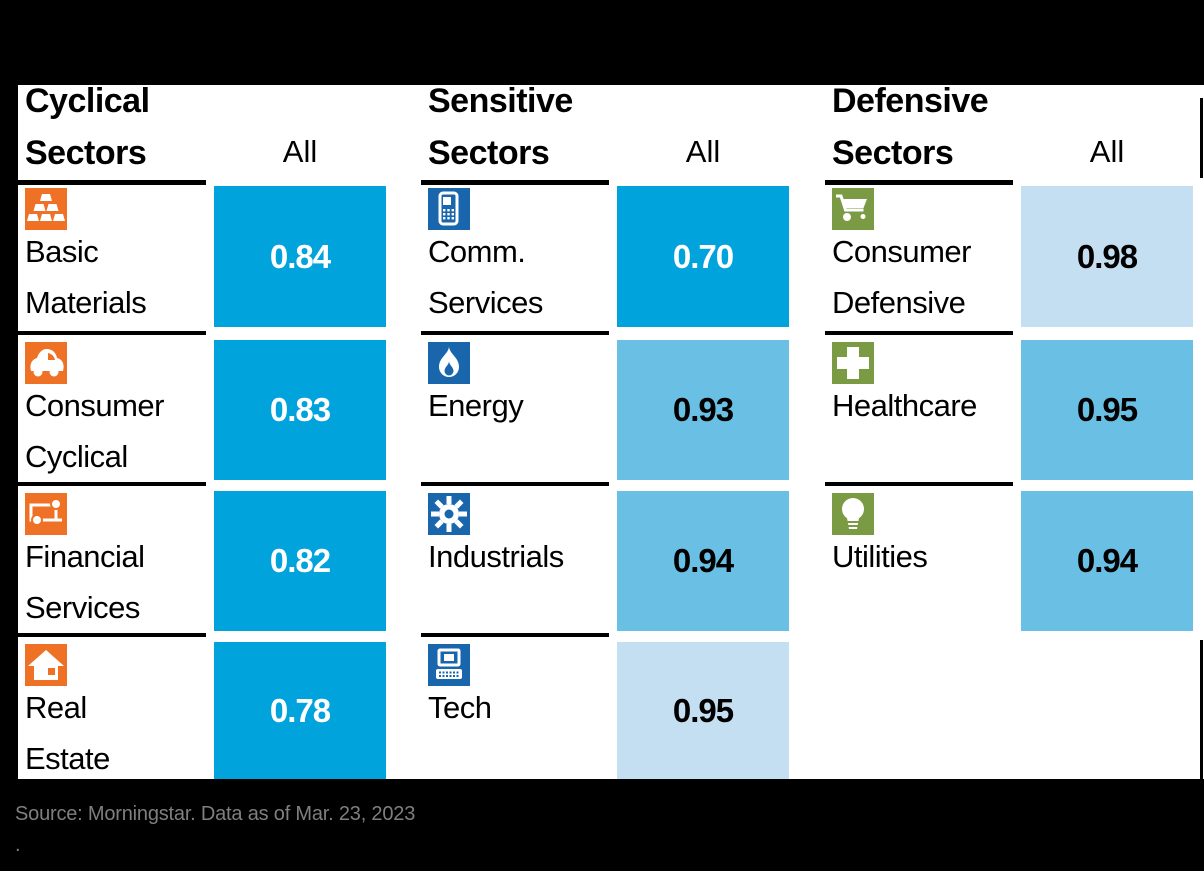  What do you see at coordinates (853, 363) in the screenshot?
I see `medical-cross-icon` at bounding box center [853, 363].